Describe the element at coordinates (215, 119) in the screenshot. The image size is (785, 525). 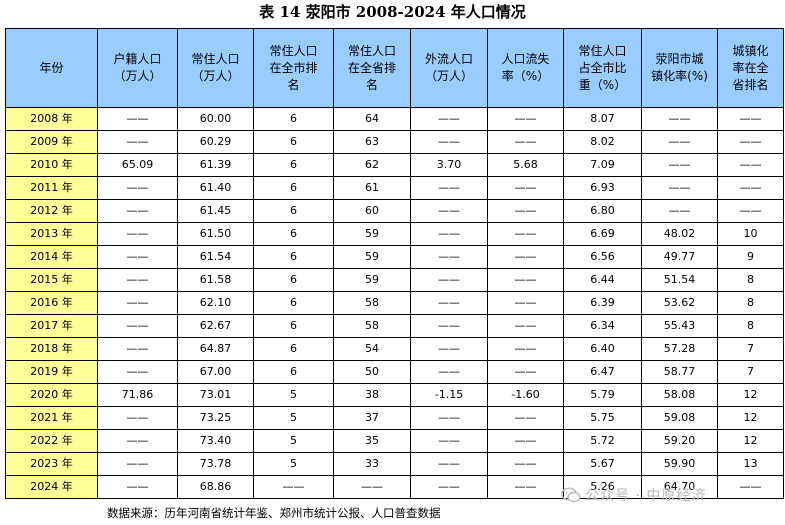
I see `resident-pop-cell: 60.00` at that location.